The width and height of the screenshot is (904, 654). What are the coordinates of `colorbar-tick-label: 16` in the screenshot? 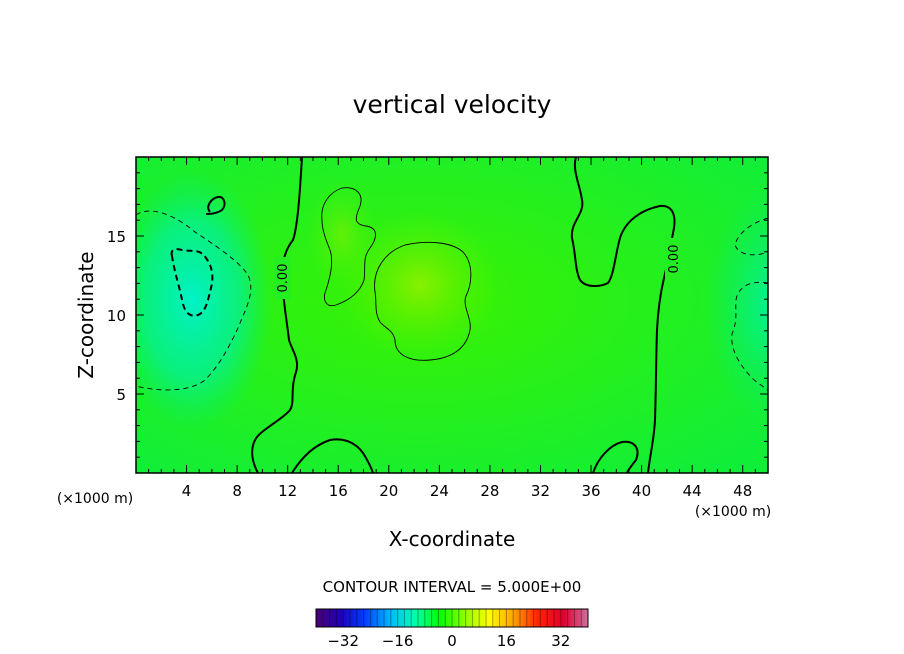 It's located at (506, 641).